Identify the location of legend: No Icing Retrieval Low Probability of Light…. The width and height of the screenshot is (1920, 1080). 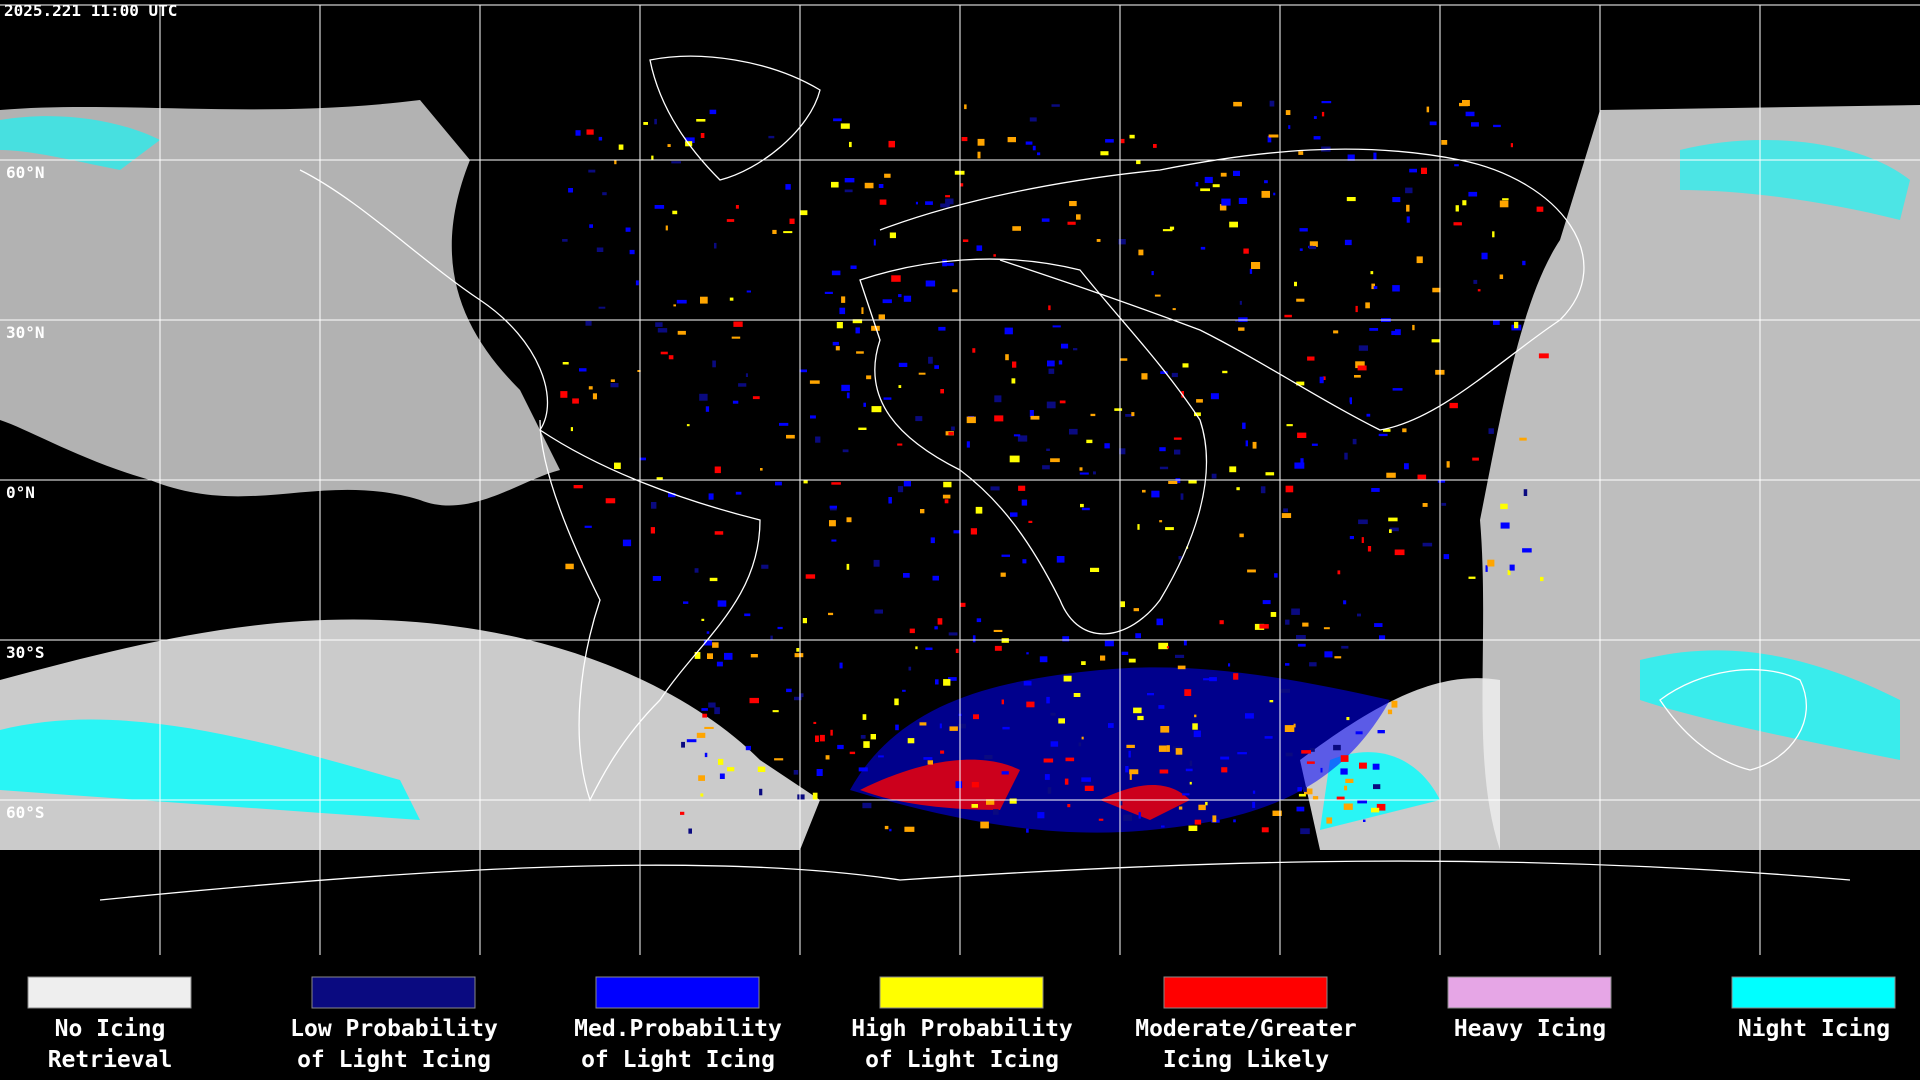
(961, 1024).